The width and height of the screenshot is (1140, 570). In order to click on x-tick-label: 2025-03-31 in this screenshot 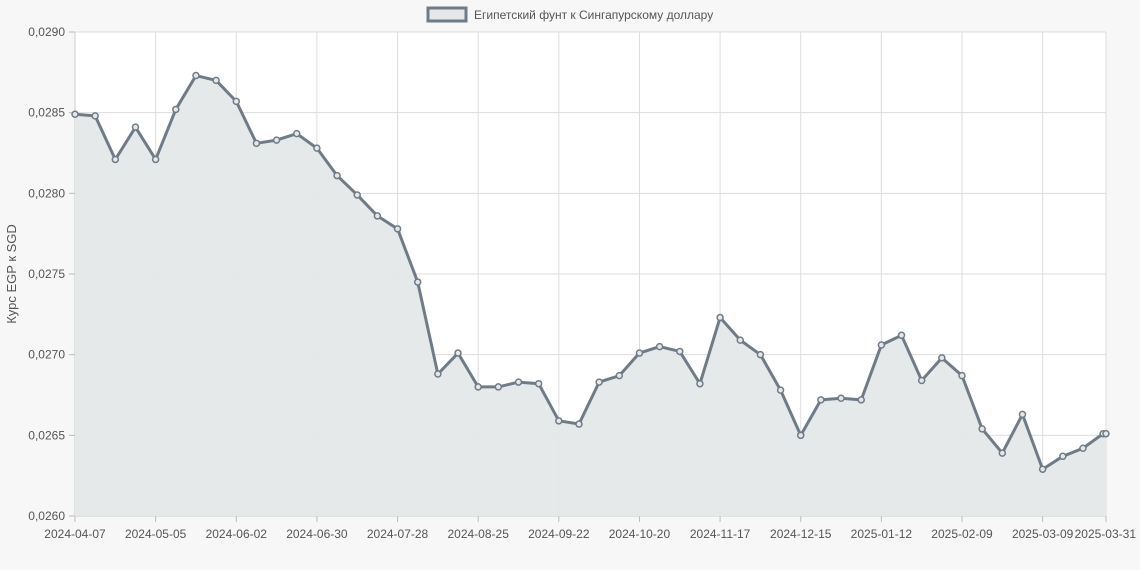, I will do `click(1106, 534)`.